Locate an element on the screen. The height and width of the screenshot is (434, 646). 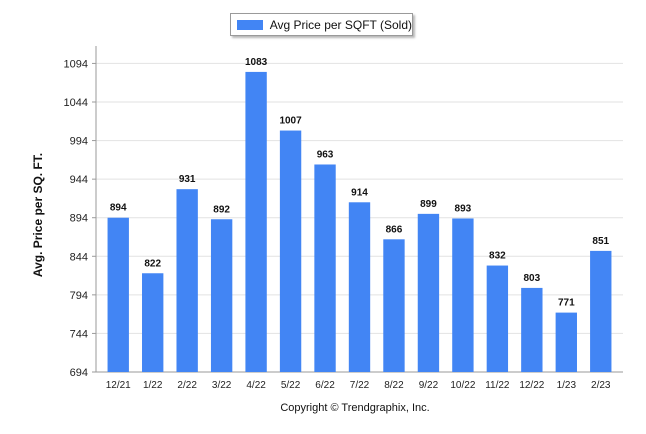
data-label: 851 is located at coordinates (600, 241).